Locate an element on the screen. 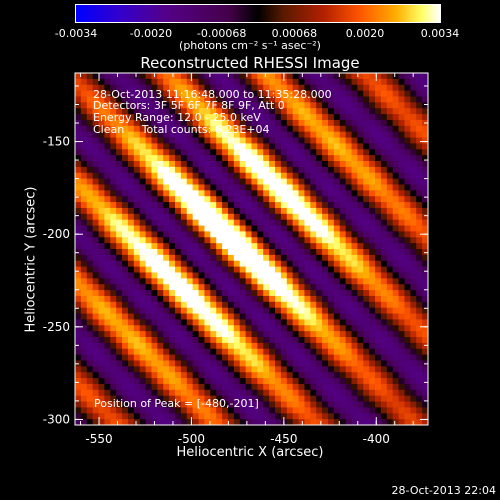 This screenshot has width=500, height=500. y-tick-label: -300 is located at coordinates (56, 419).